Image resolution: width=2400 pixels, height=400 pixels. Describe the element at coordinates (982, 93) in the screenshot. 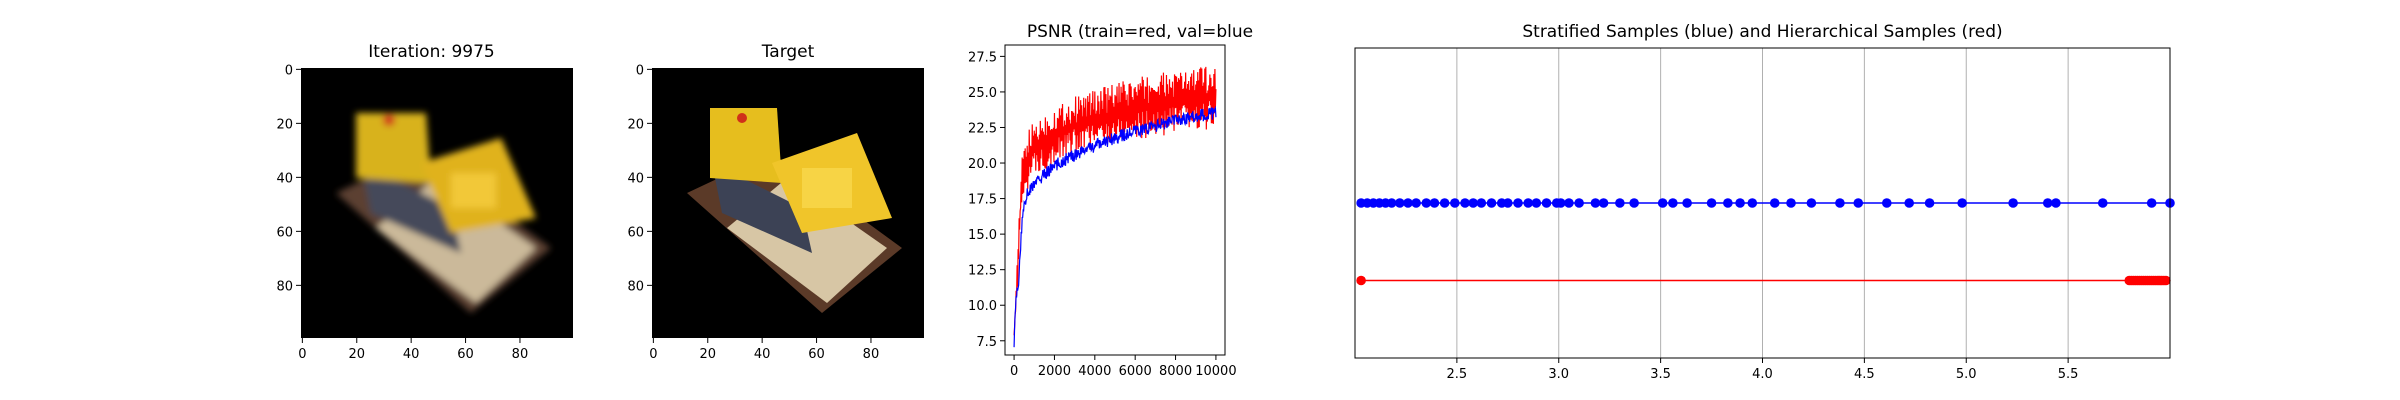

I see `psnr-y-tick-label: 25.0` at that location.